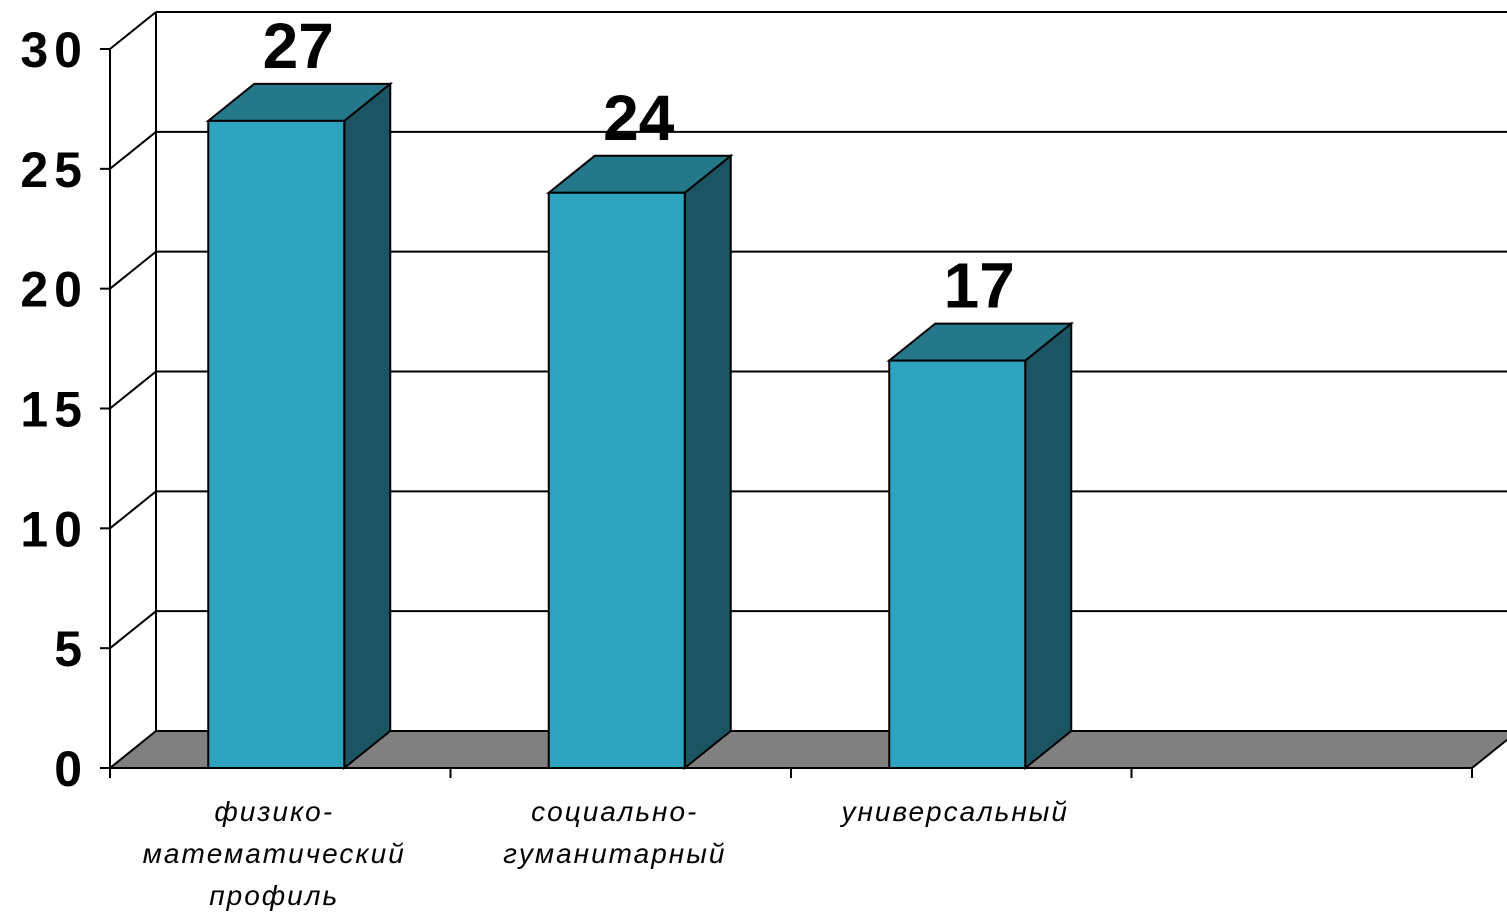 The image size is (1507, 913). I want to click on data-label: 27, so click(298, 46).